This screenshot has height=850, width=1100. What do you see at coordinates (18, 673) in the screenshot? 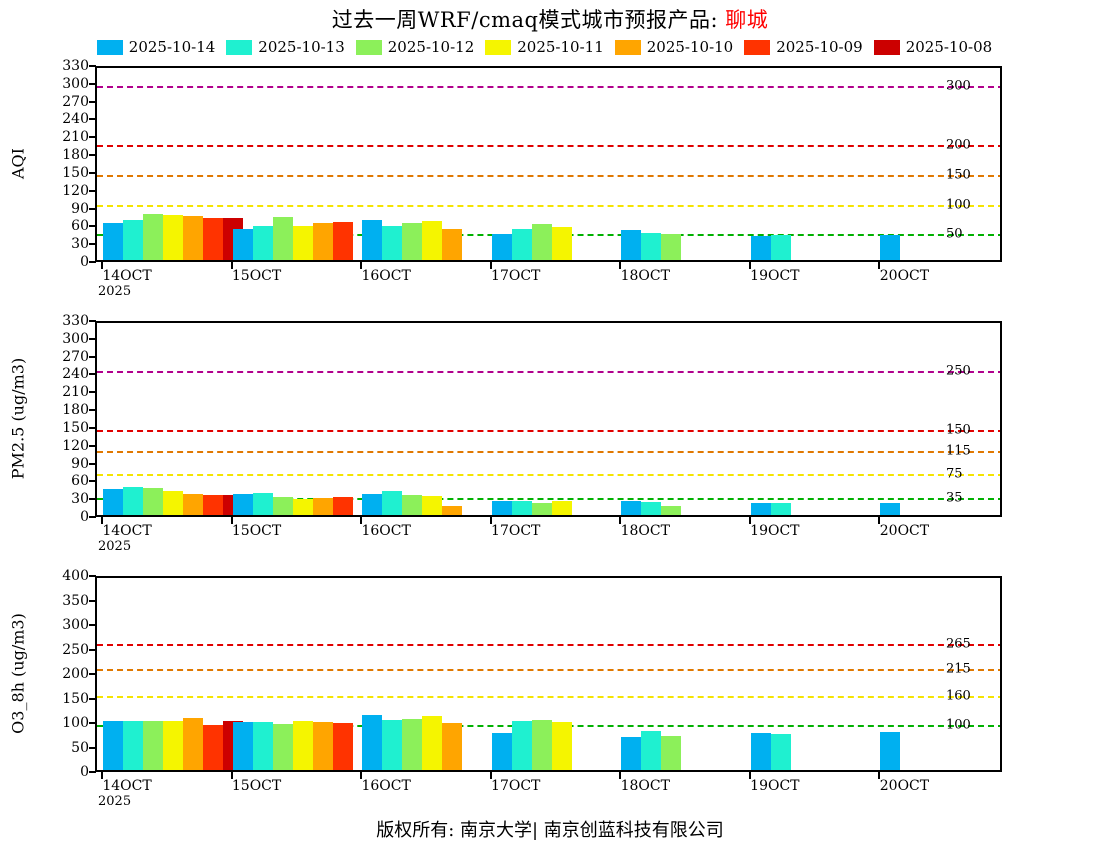
I see `y-axis-label: O3_8h (ug/m3)` at bounding box center [18, 673].